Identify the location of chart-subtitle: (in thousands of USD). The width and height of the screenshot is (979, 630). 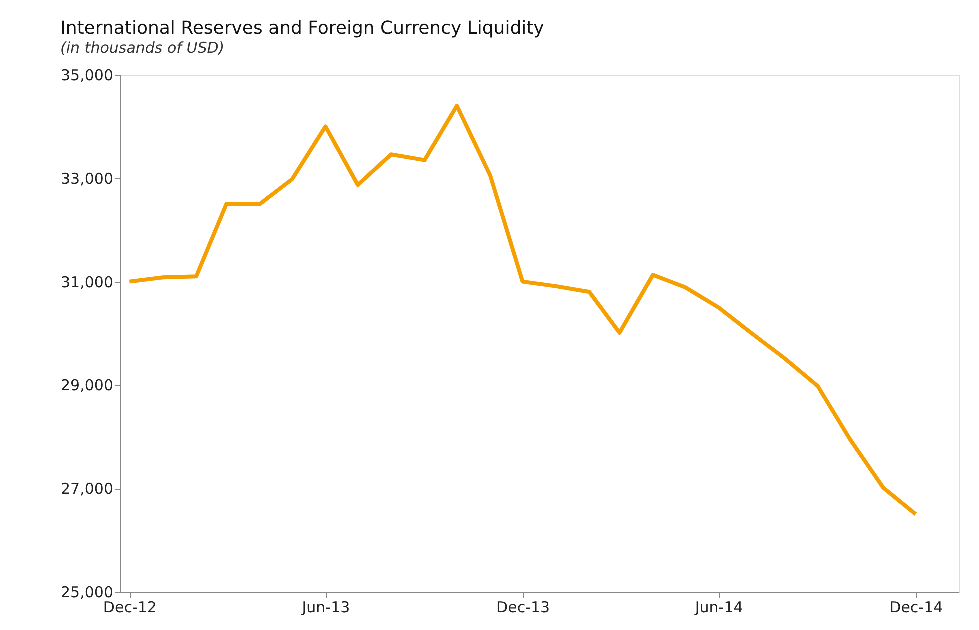
(142, 48).